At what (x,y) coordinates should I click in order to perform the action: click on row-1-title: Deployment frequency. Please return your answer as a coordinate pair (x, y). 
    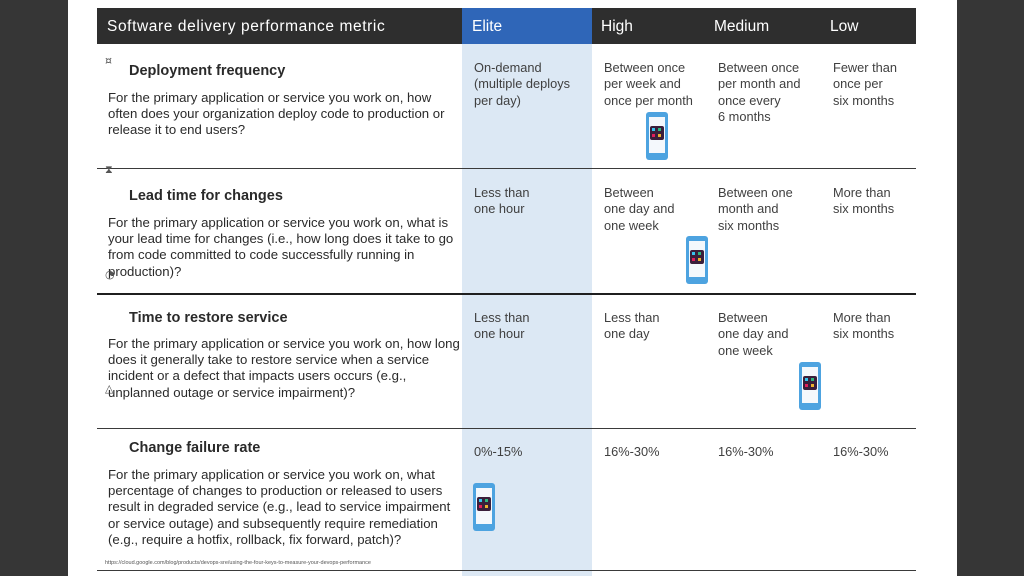
    Looking at the image, I should click on (207, 71).